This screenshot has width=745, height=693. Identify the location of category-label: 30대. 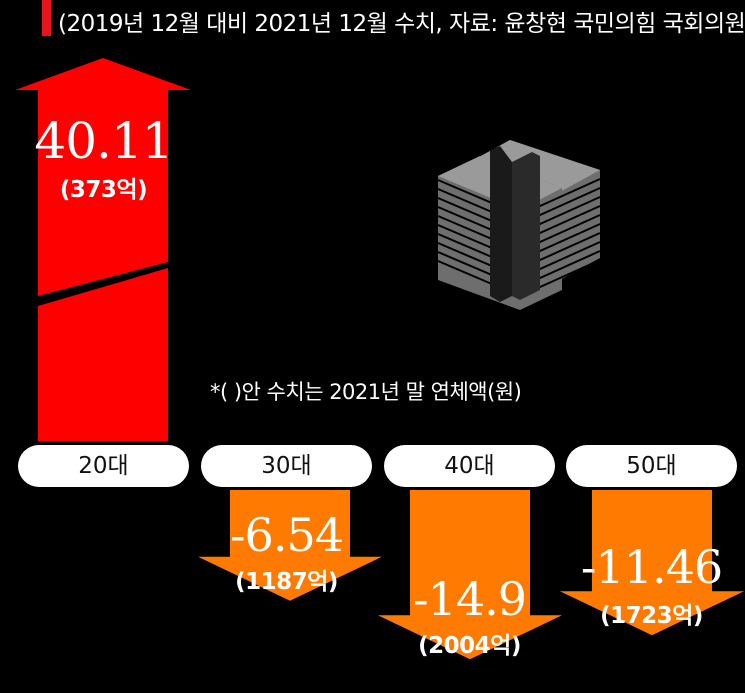
(286, 466).